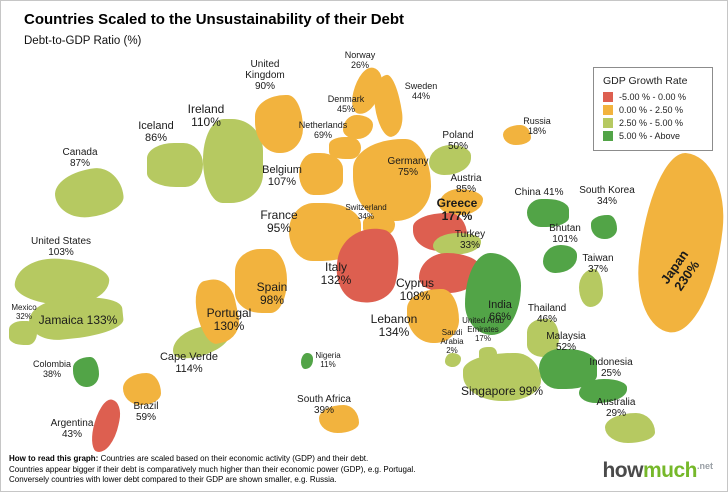 The width and height of the screenshot is (728, 492). I want to click on country-shape-india, so click(493, 294).